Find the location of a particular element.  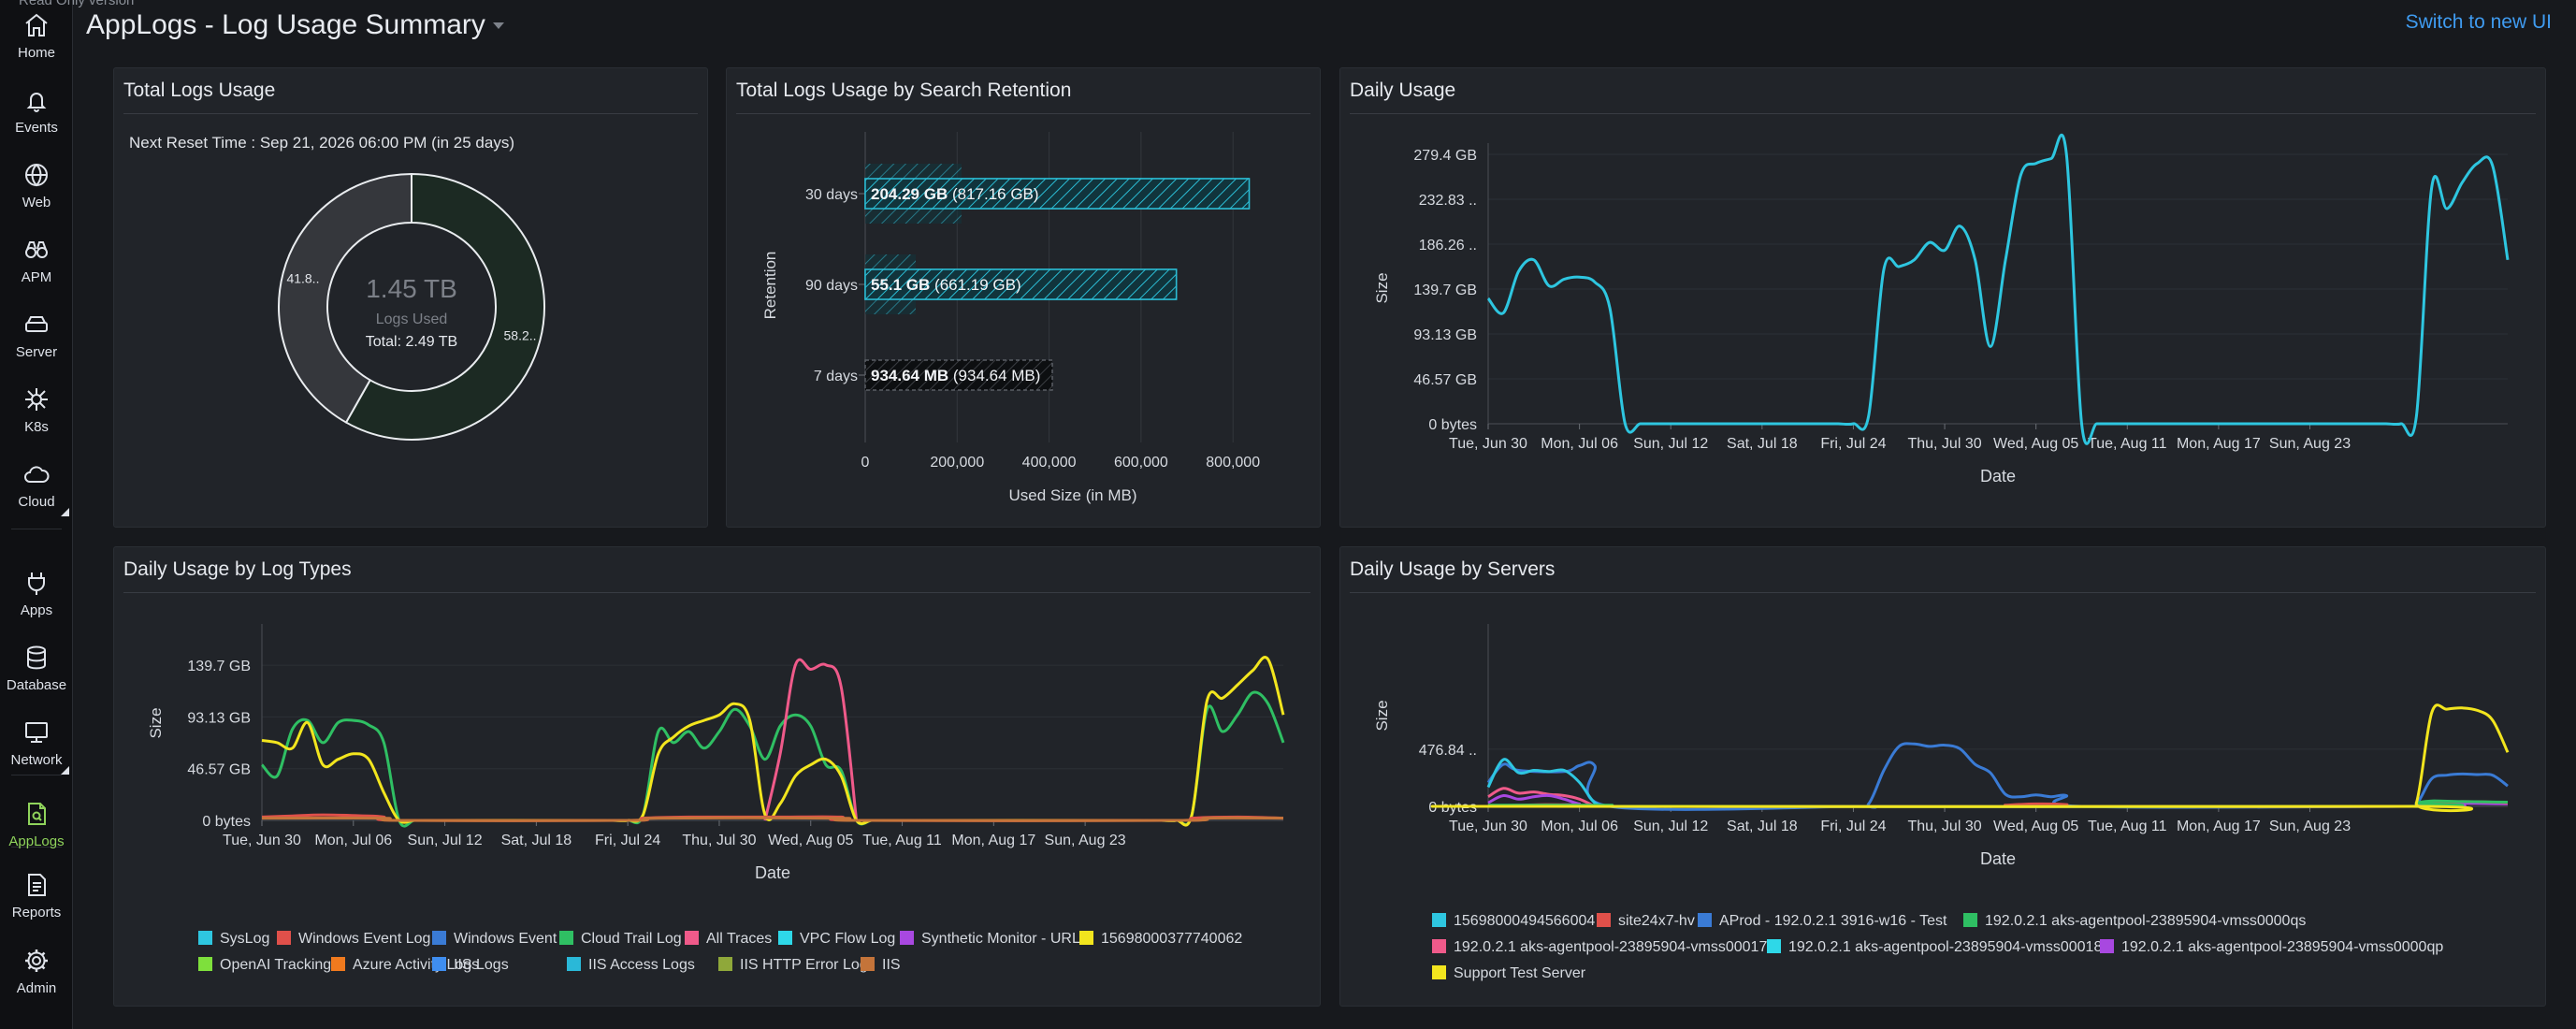

monitor-icon is located at coordinates (37, 732).